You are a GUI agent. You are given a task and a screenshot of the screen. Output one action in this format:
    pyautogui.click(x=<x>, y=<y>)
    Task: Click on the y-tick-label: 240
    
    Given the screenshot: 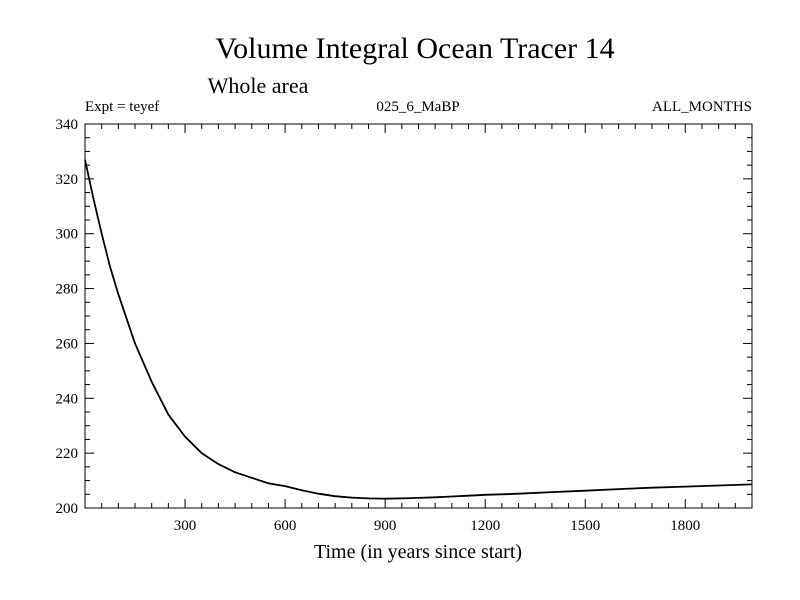 What is the action you would take?
    pyautogui.click(x=67, y=399)
    